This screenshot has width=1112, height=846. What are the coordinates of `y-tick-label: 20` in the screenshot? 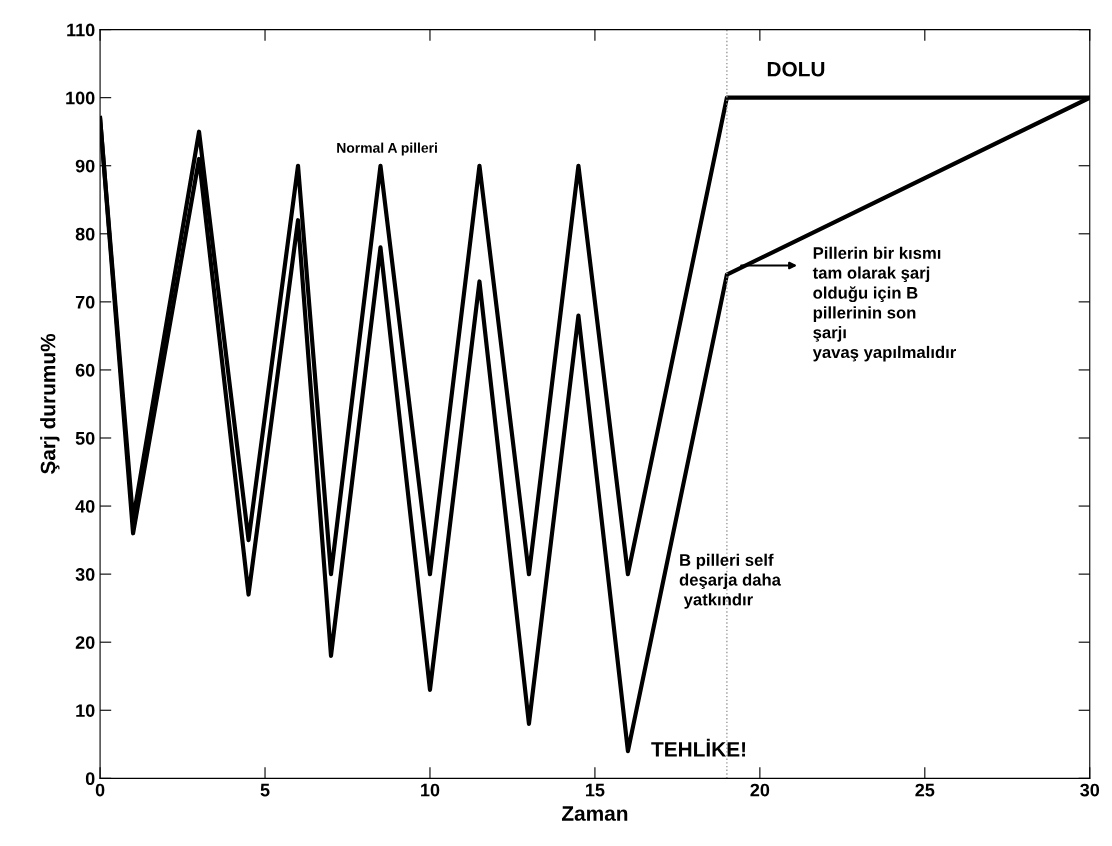 It's located at (85, 642).